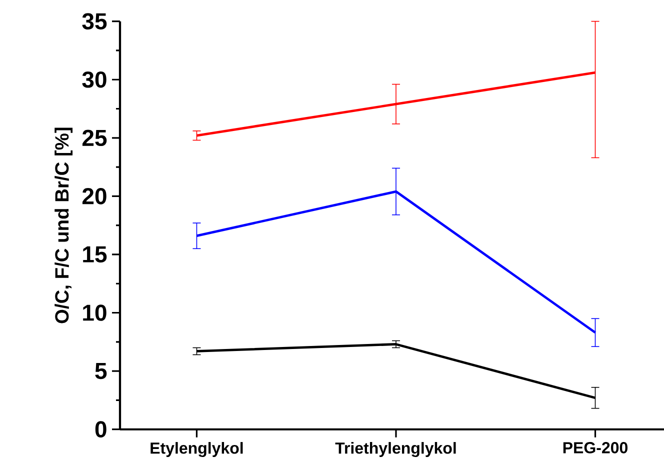 The height and width of the screenshot is (467, 664). What do you see at coordinates (100, 429) in the screenshot?
I see `y-tick-label: 0` at bounding box center [100, 429].